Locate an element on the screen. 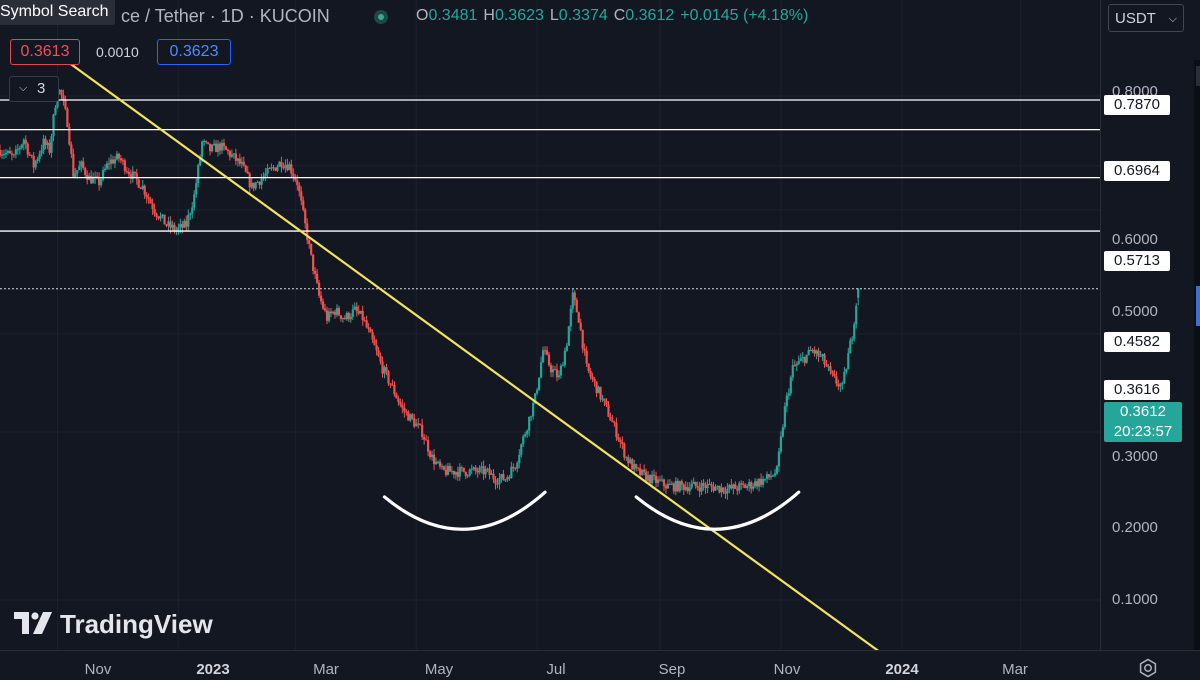 The image size is (1200, 680). time-axis: Nov 2023 Mar May Jul Sep Nov 2024 Mar is located at coordinates (600, 665).